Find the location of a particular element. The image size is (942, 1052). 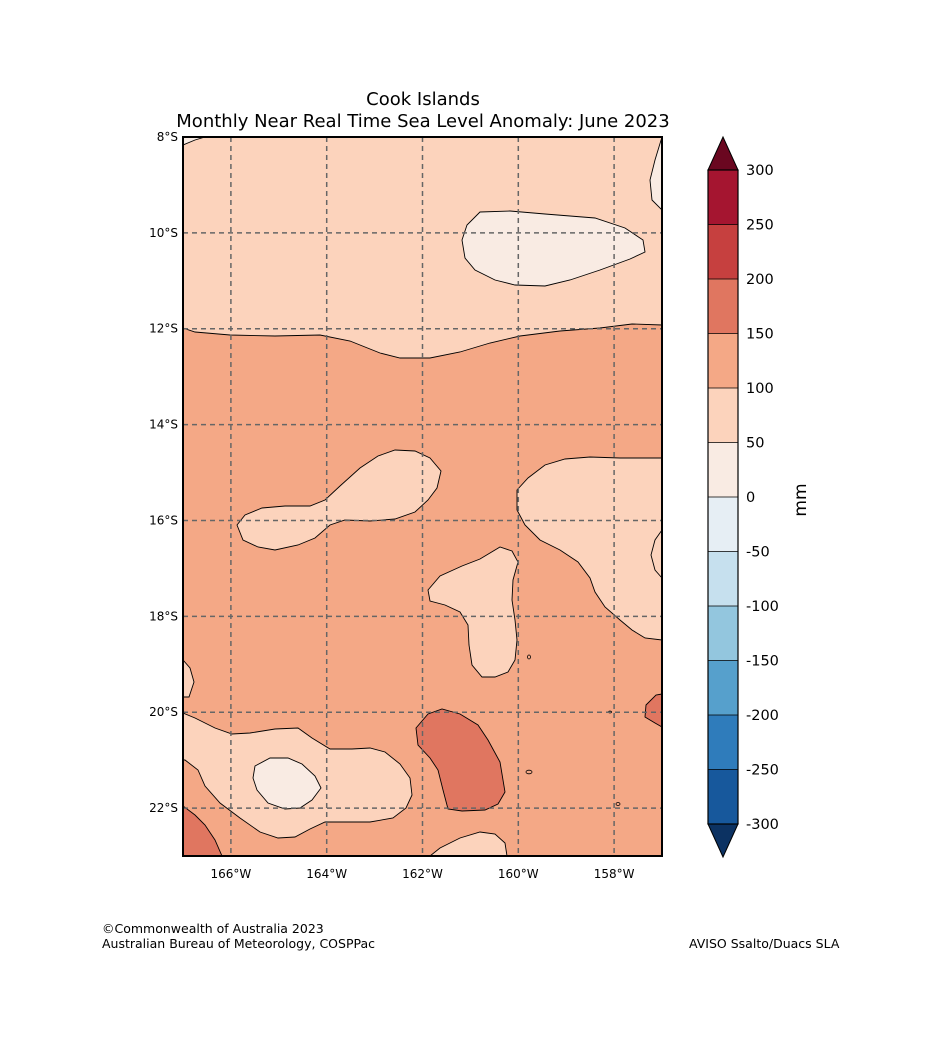

colorbar-tick-label: -50 is located at coordinates (758, 553).